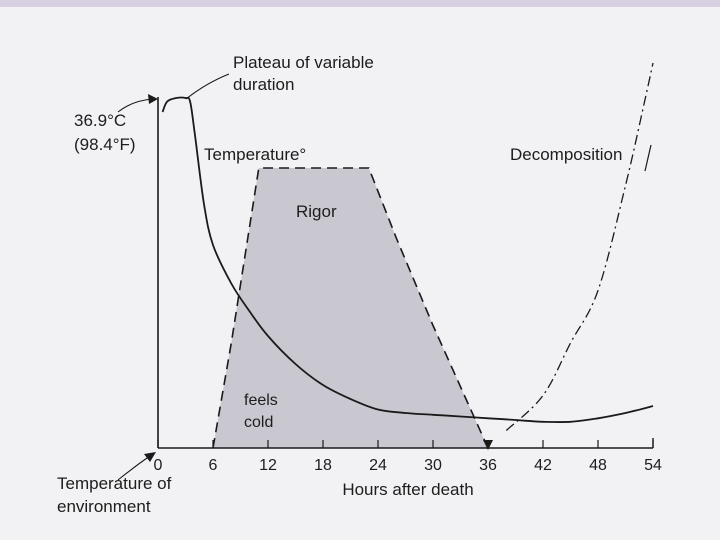  Describe the element at coordinates (598, 465) in the screenshot. I see `x-tick-label: 48` at that location.